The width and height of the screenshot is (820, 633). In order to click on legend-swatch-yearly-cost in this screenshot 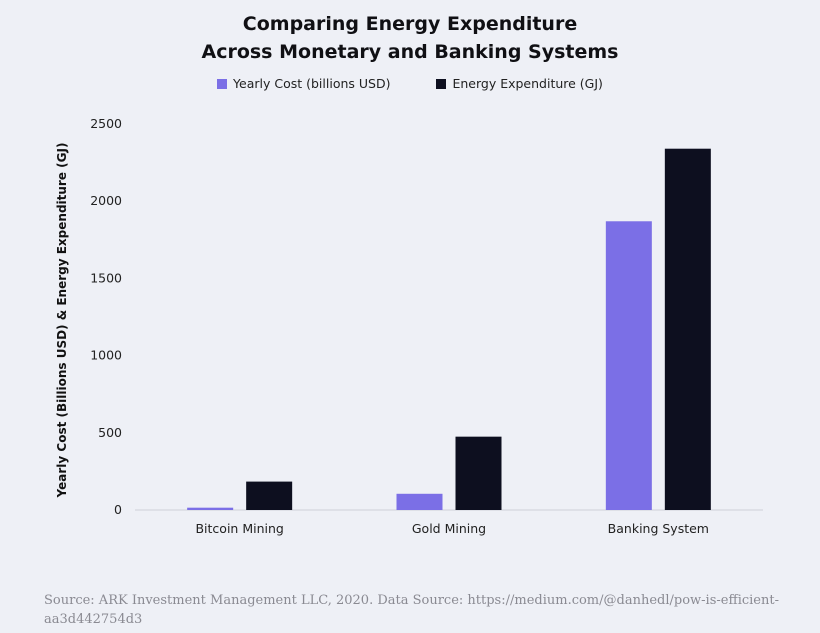, I will do `click(222, 83)`.